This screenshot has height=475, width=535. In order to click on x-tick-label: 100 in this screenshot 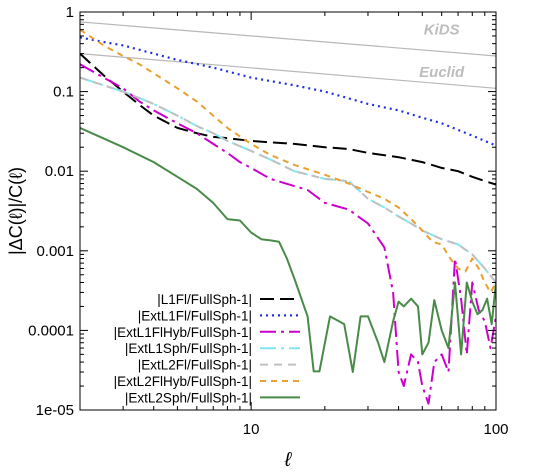, I will do `click(495, 429)`.